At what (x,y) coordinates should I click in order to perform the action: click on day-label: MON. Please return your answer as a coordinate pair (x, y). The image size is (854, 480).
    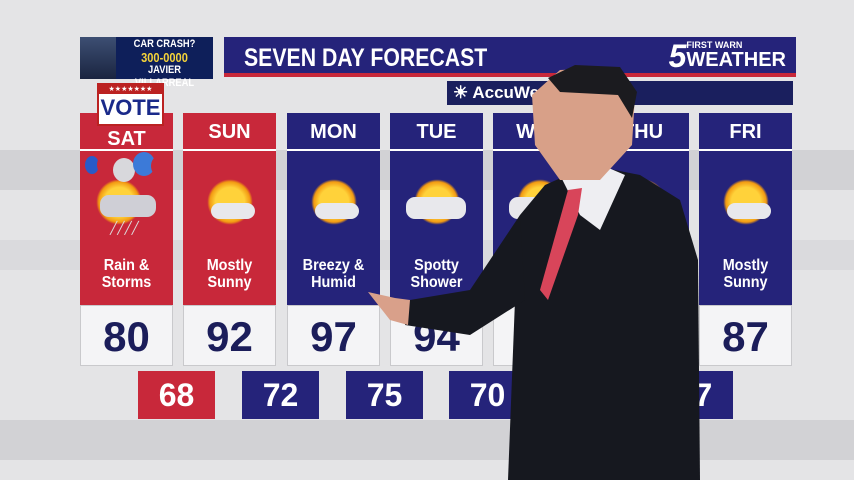
    Looking at the image, I should click on (333, 132).